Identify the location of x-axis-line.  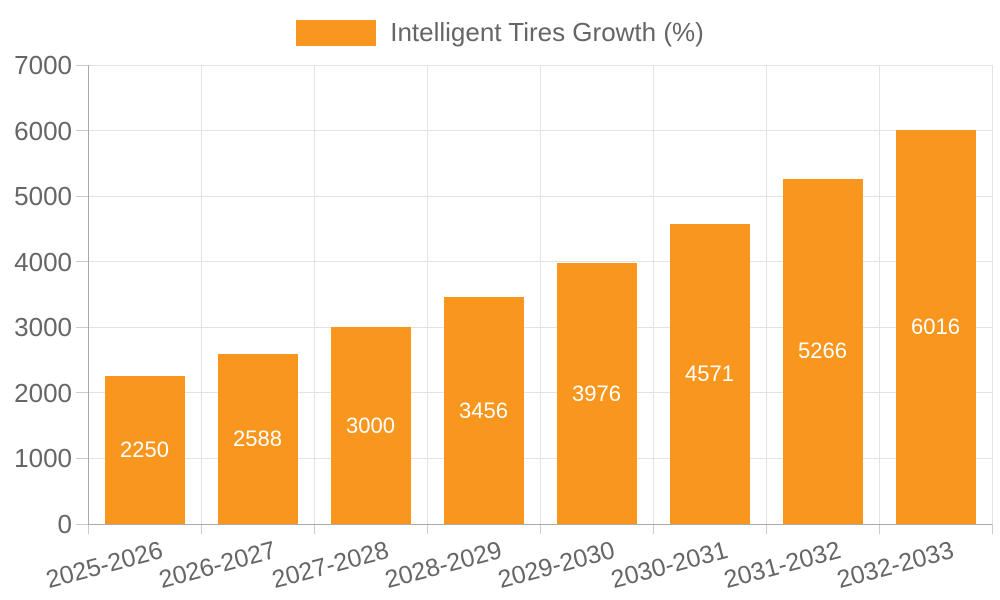
(540, 524).